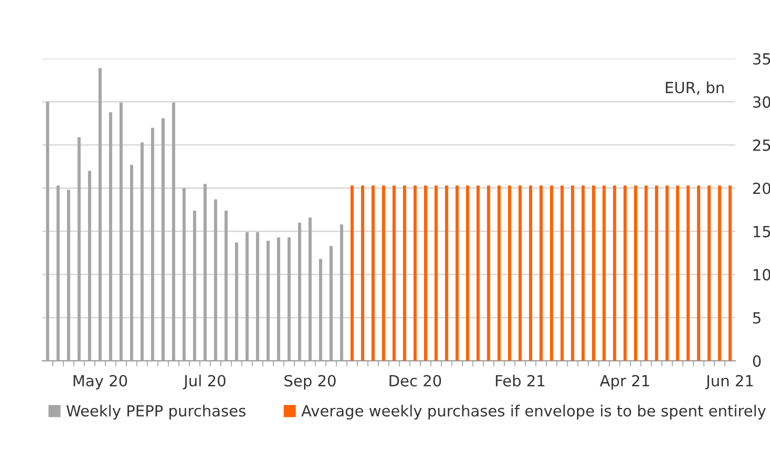  I want to click on y-tick-label: 5, so click(756, 318).